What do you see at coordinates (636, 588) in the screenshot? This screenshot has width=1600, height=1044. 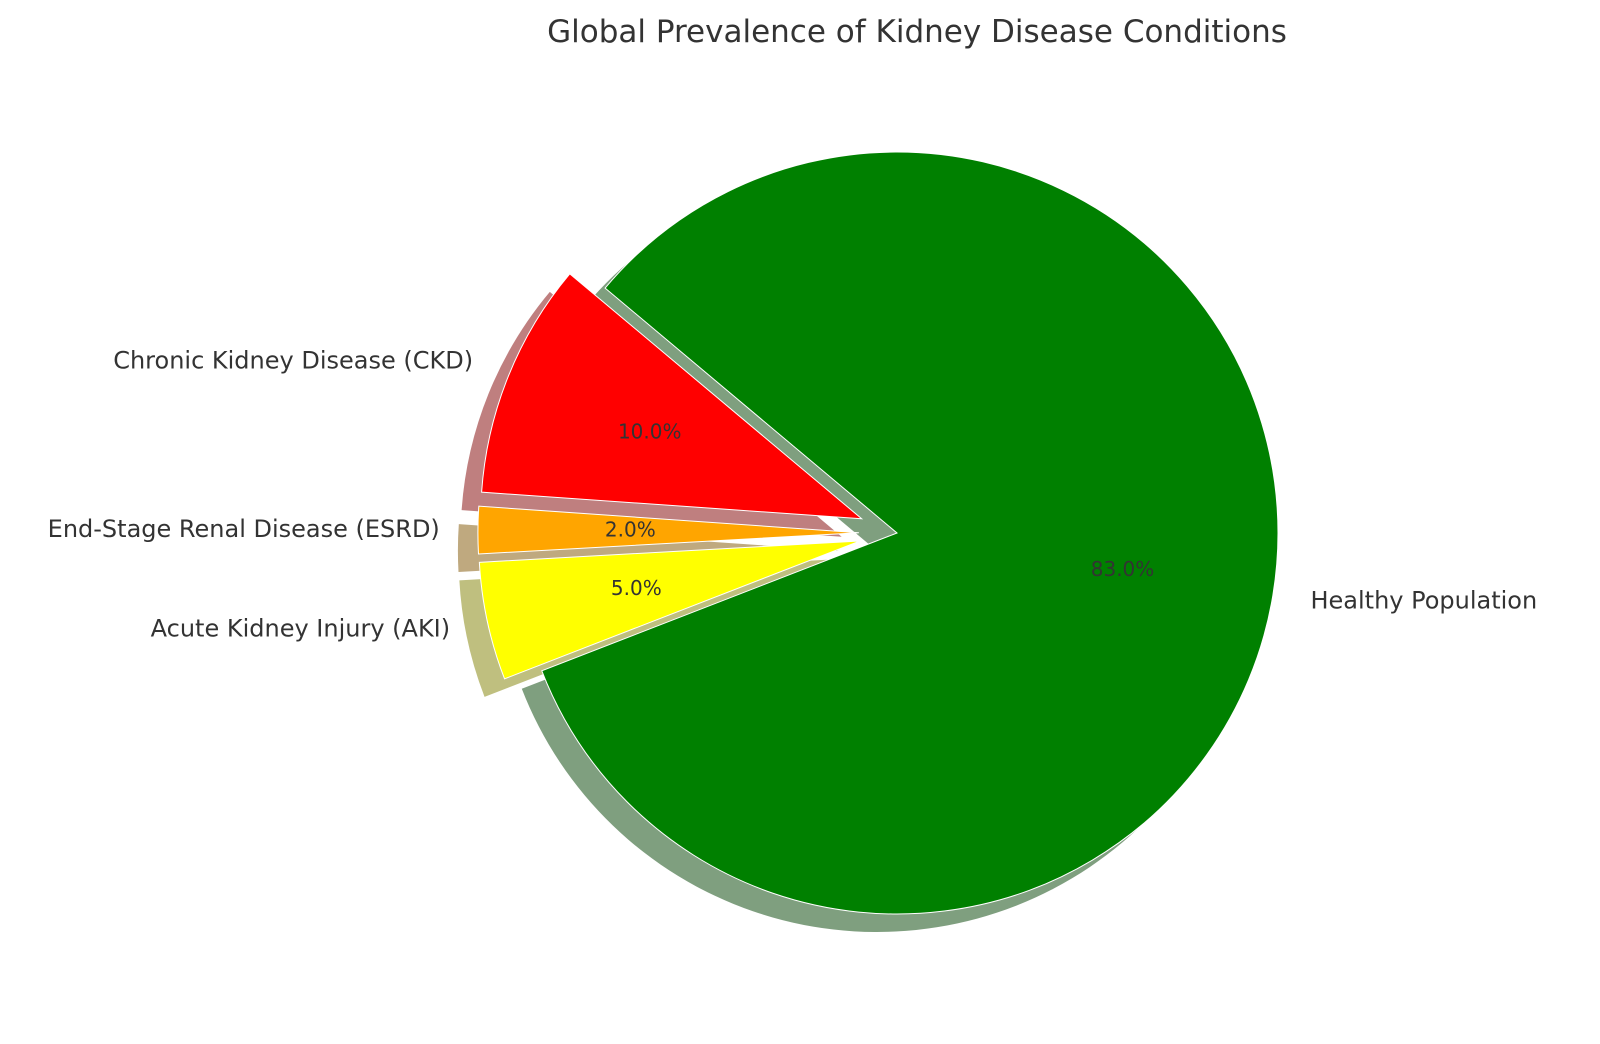 I see `slice-percent-acute-kidney-injury-aki: 5.0%` at bounding box center [636, 588].